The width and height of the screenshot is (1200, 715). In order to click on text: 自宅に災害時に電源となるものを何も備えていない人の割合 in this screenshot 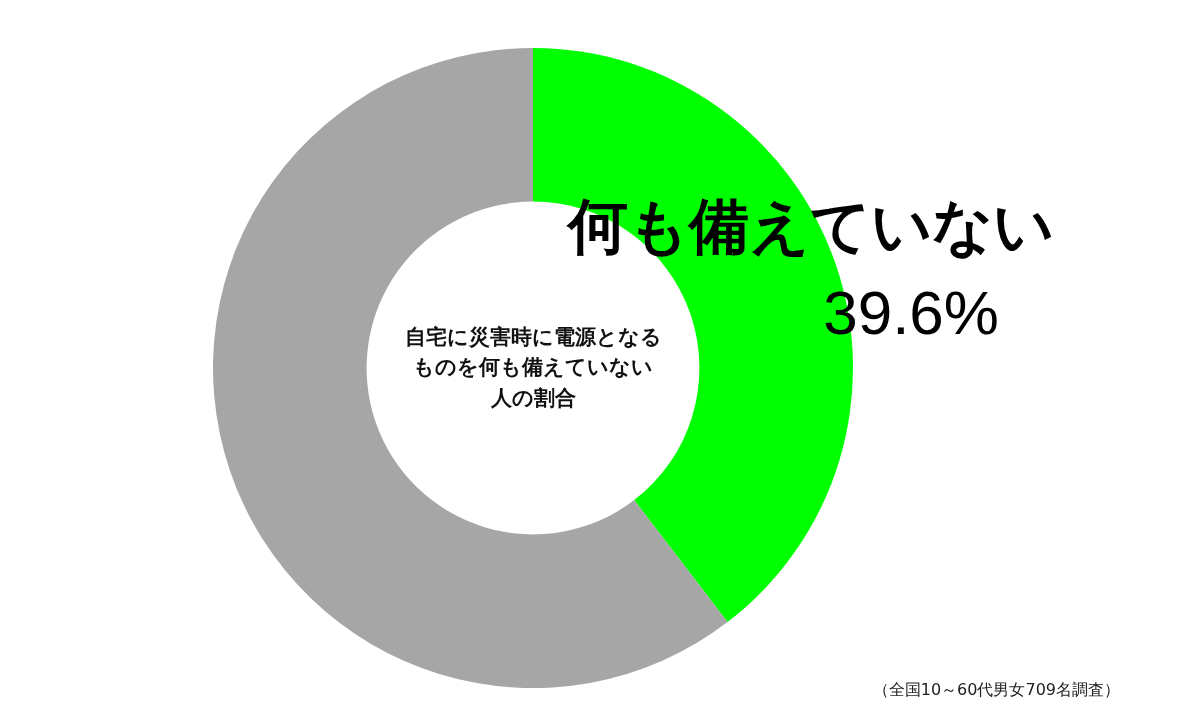, I will do `click(533, 368)`.